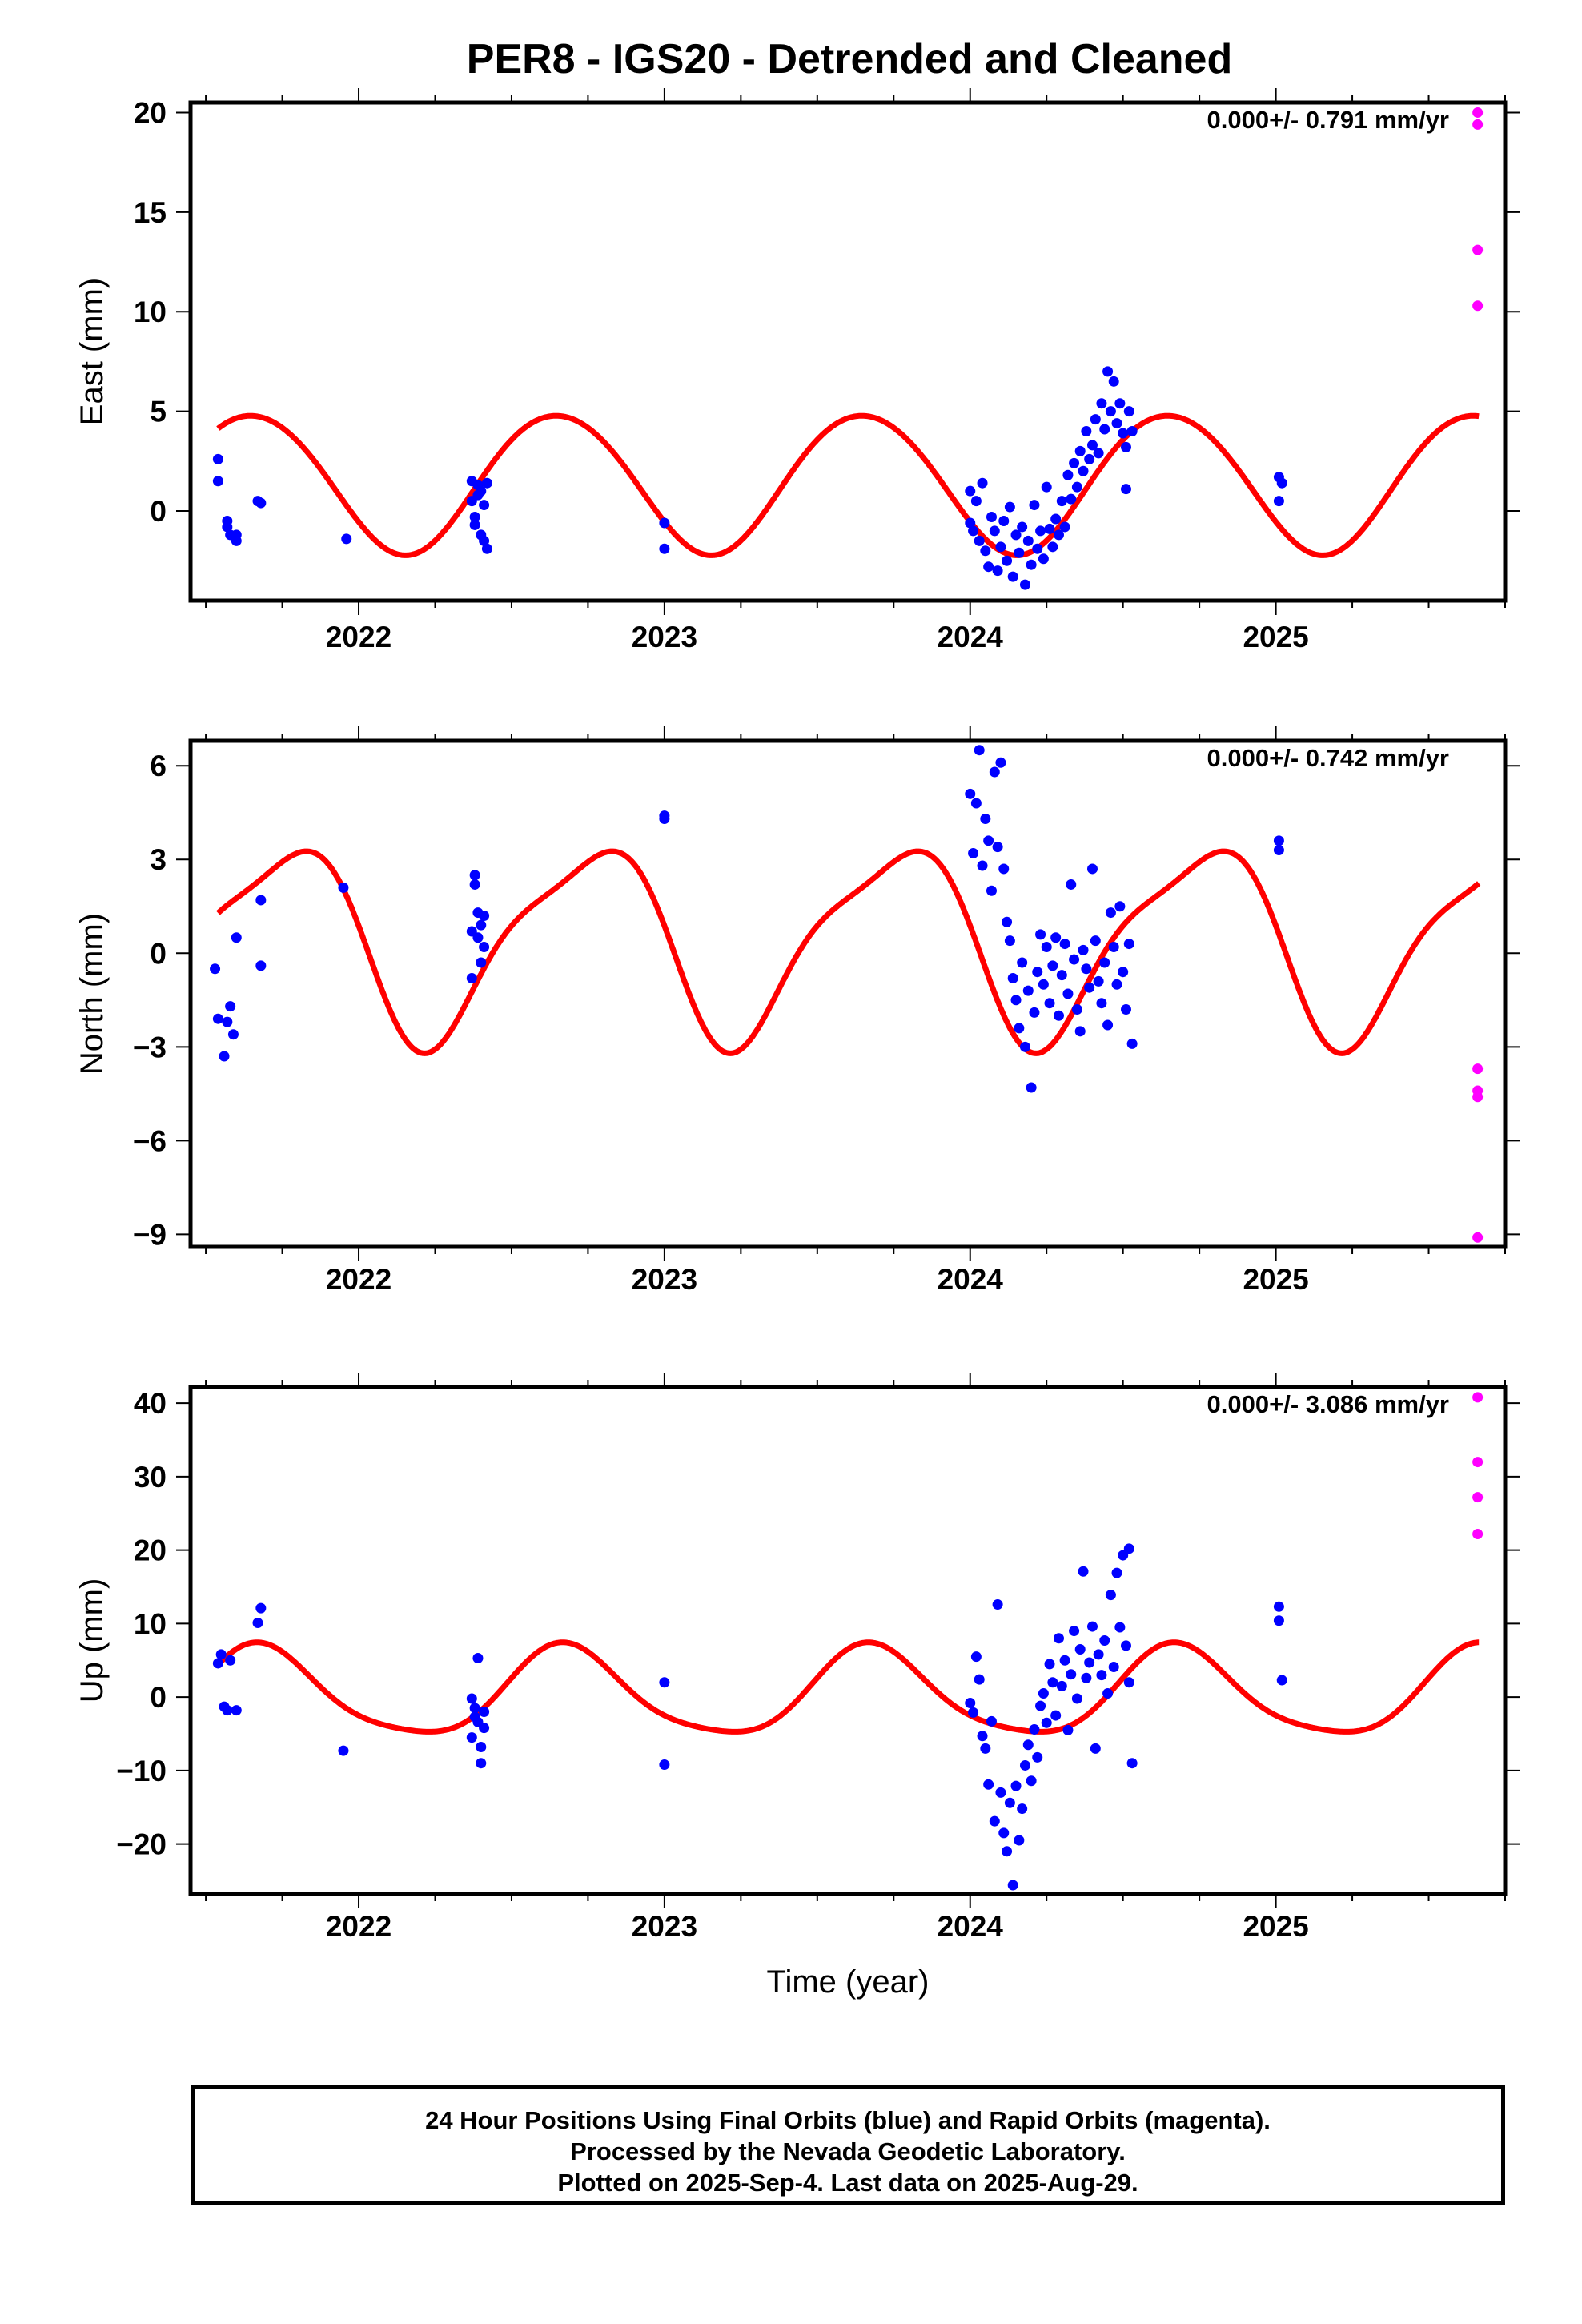 The image size is (1582, 2324). I want to click on up-x-tick-label: 2023, so click(664, 1927).